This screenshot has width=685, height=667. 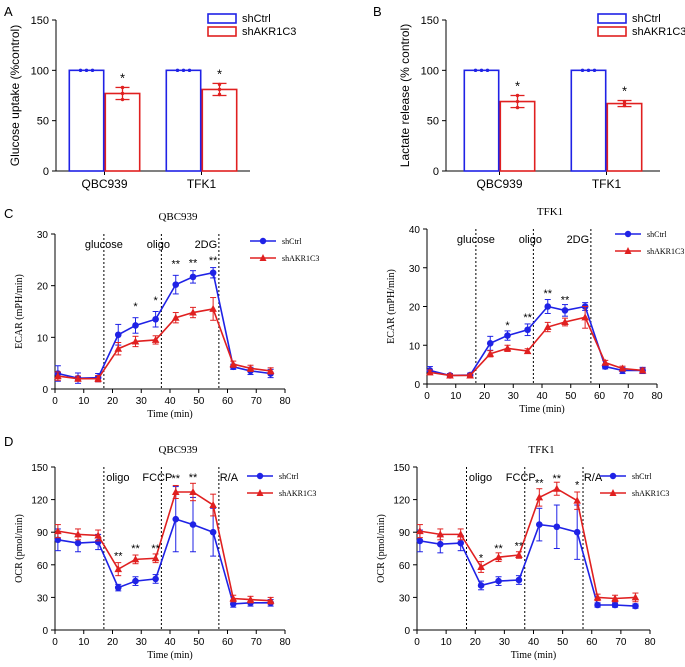 I want to click on y-tick-label: 60, so click(x=405, y=566).